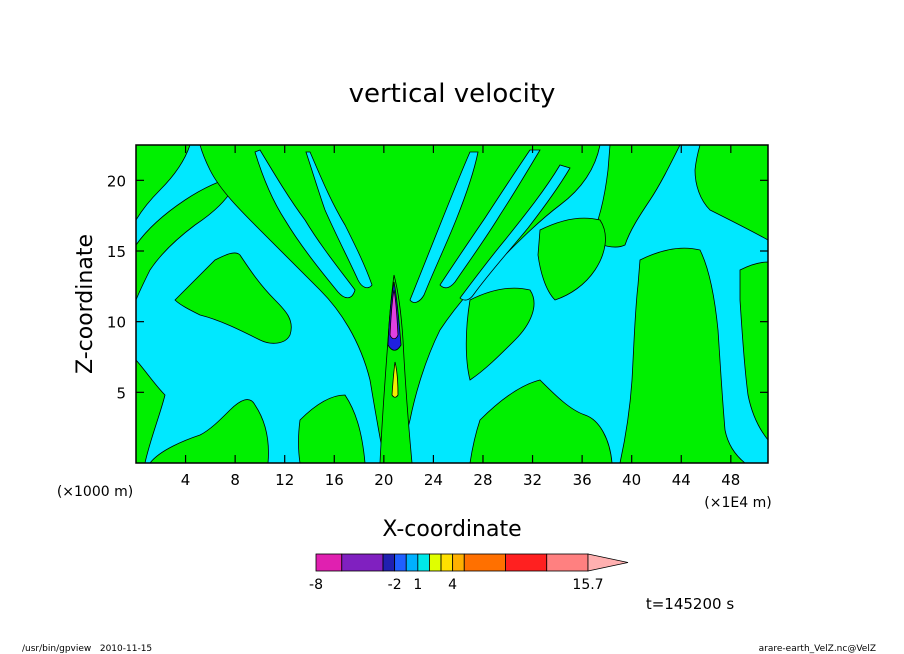 This screenshot has height=654, width=904. What do you see at coordinates (608, 562) in the screenshot?
I see `colorbar-extension` at bounding box center [608, 562].